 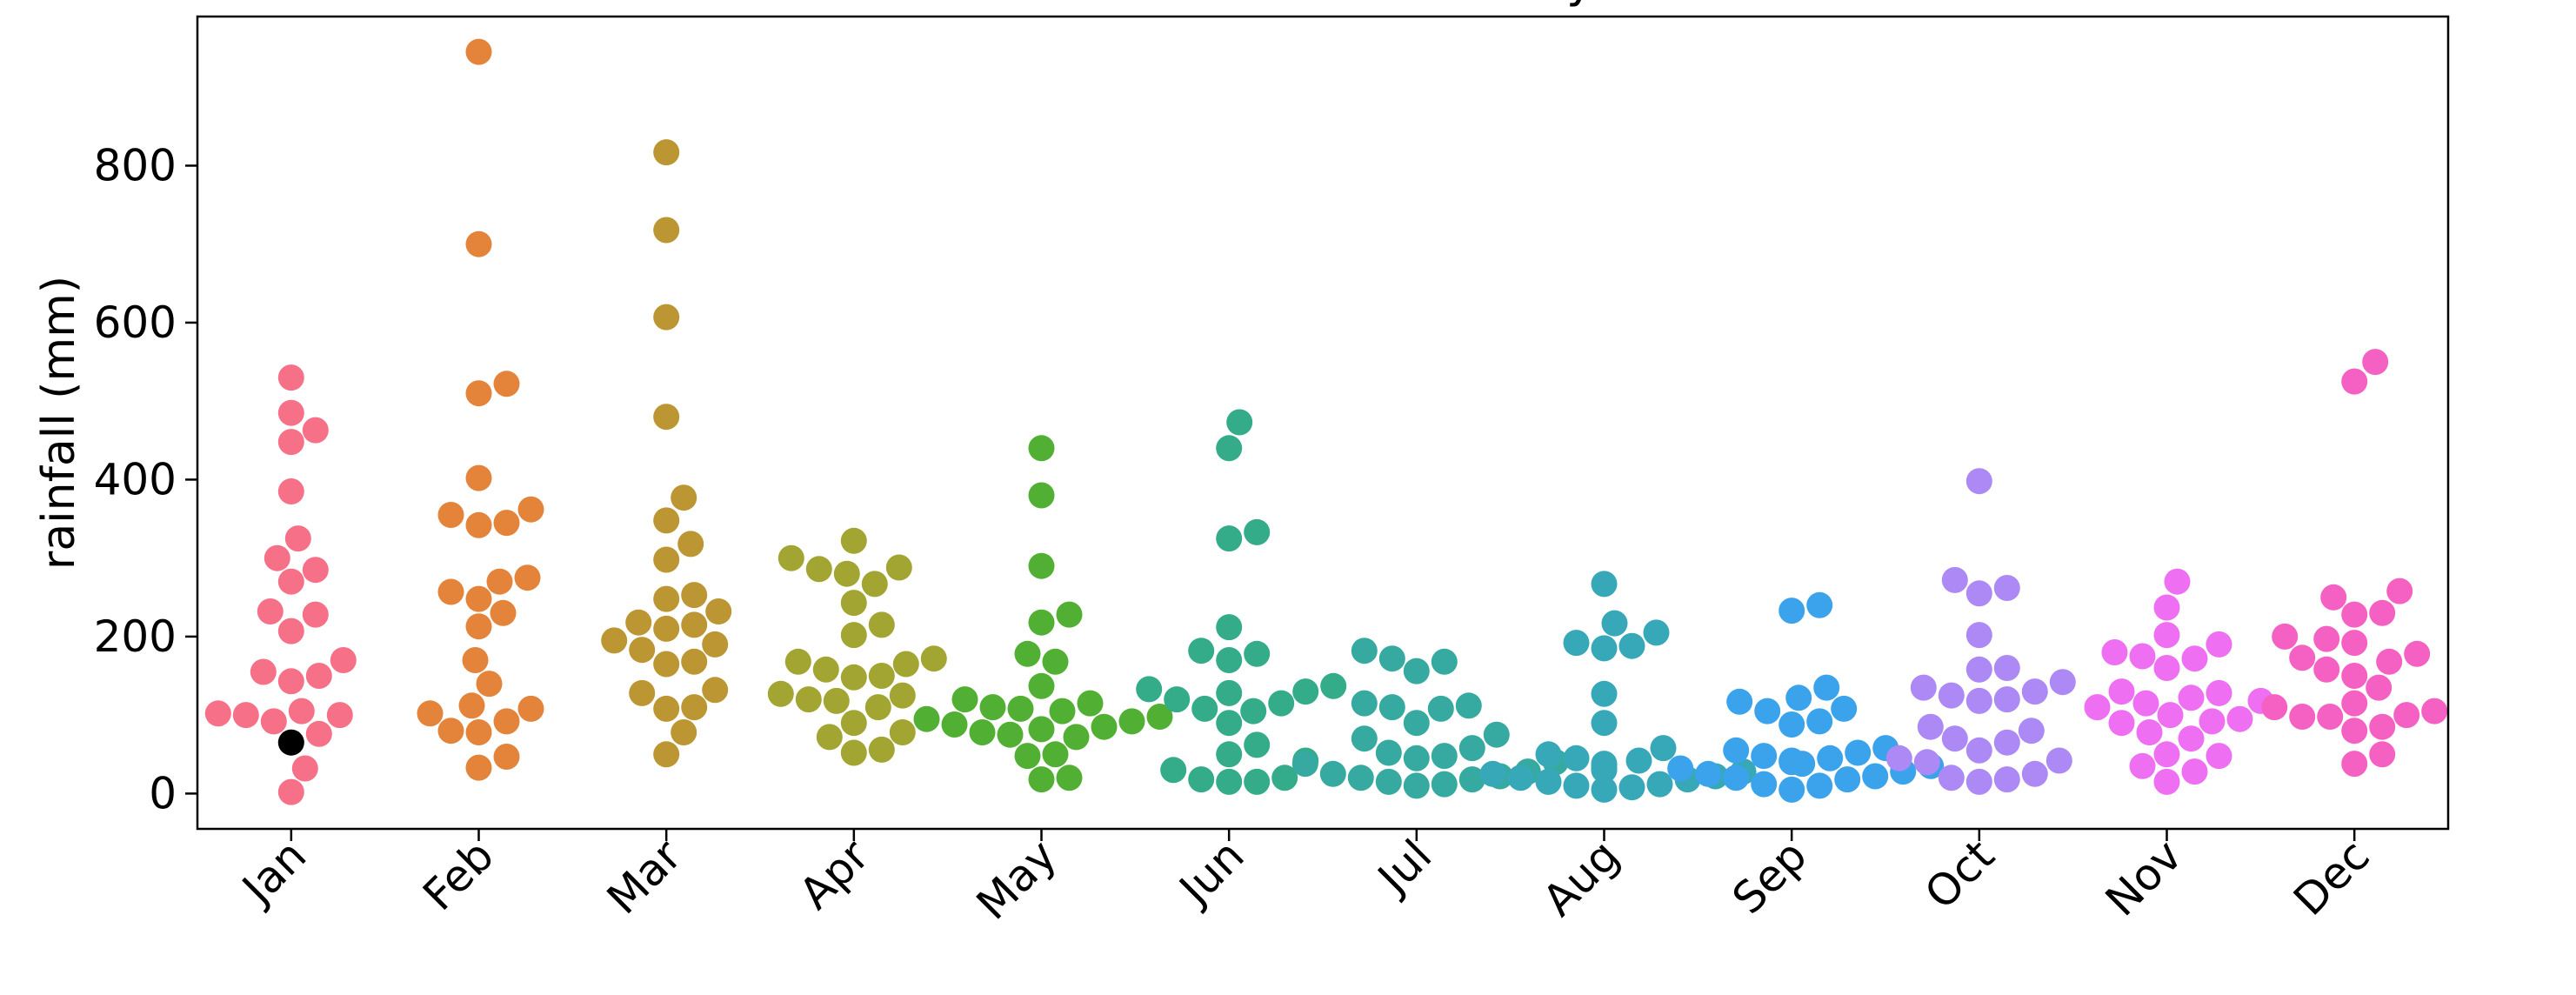 I want to click on x-tick-label: Sep, so click(x=1770, y=877).